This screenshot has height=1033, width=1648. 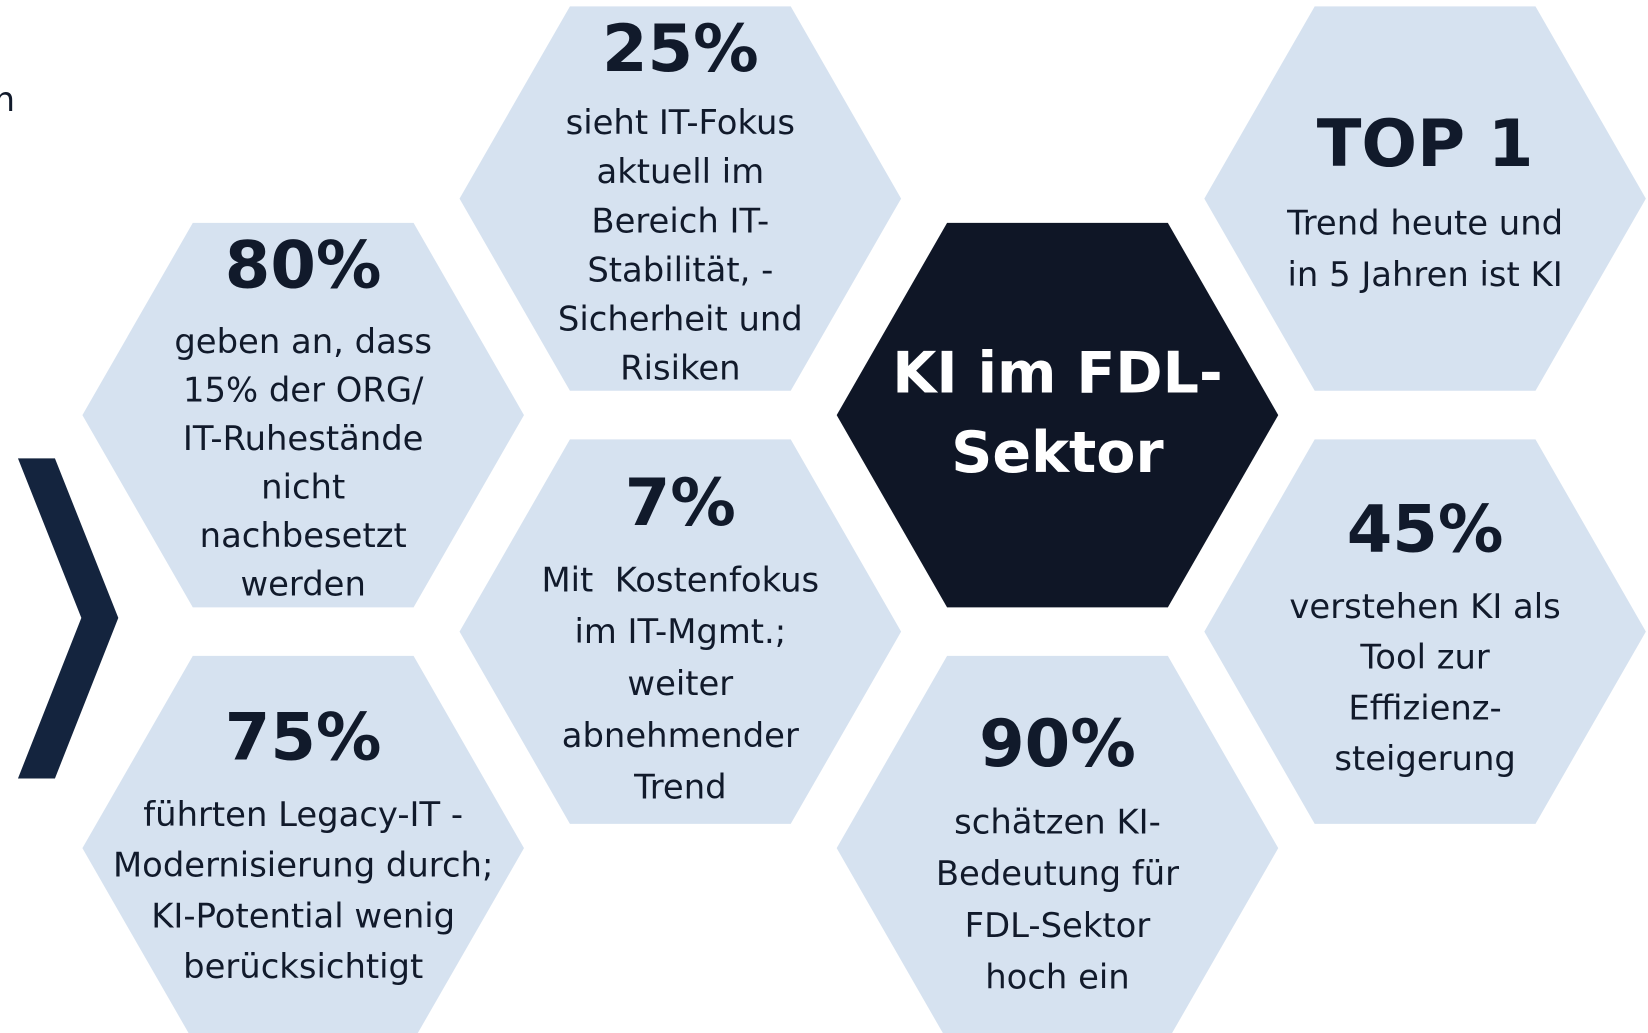 I want to click on hexagon-headline: 75%, so click(x=303, y=738).